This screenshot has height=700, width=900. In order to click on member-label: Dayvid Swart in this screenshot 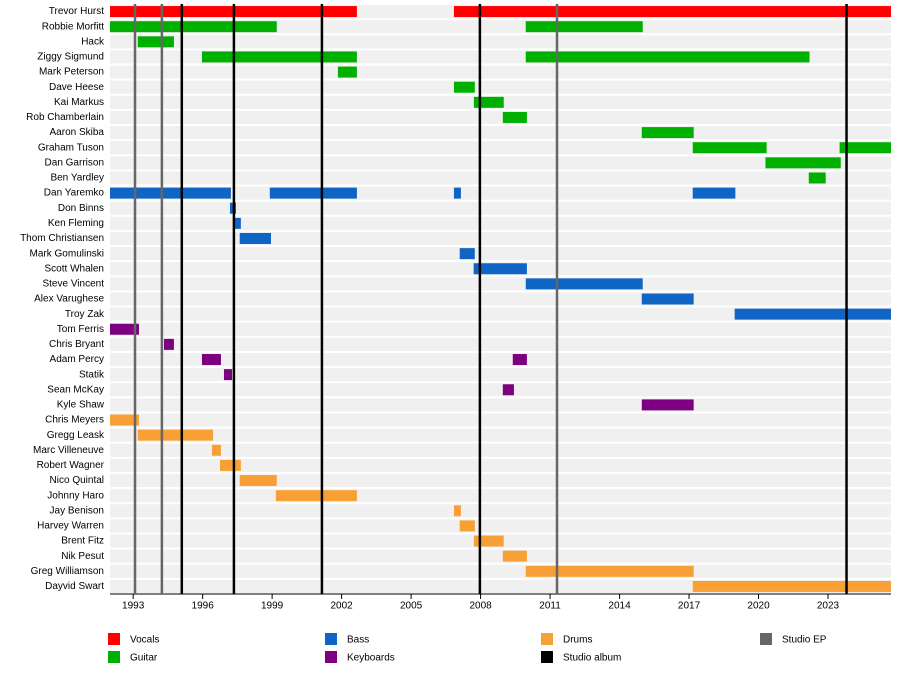, I will do `click(74, 586)`.